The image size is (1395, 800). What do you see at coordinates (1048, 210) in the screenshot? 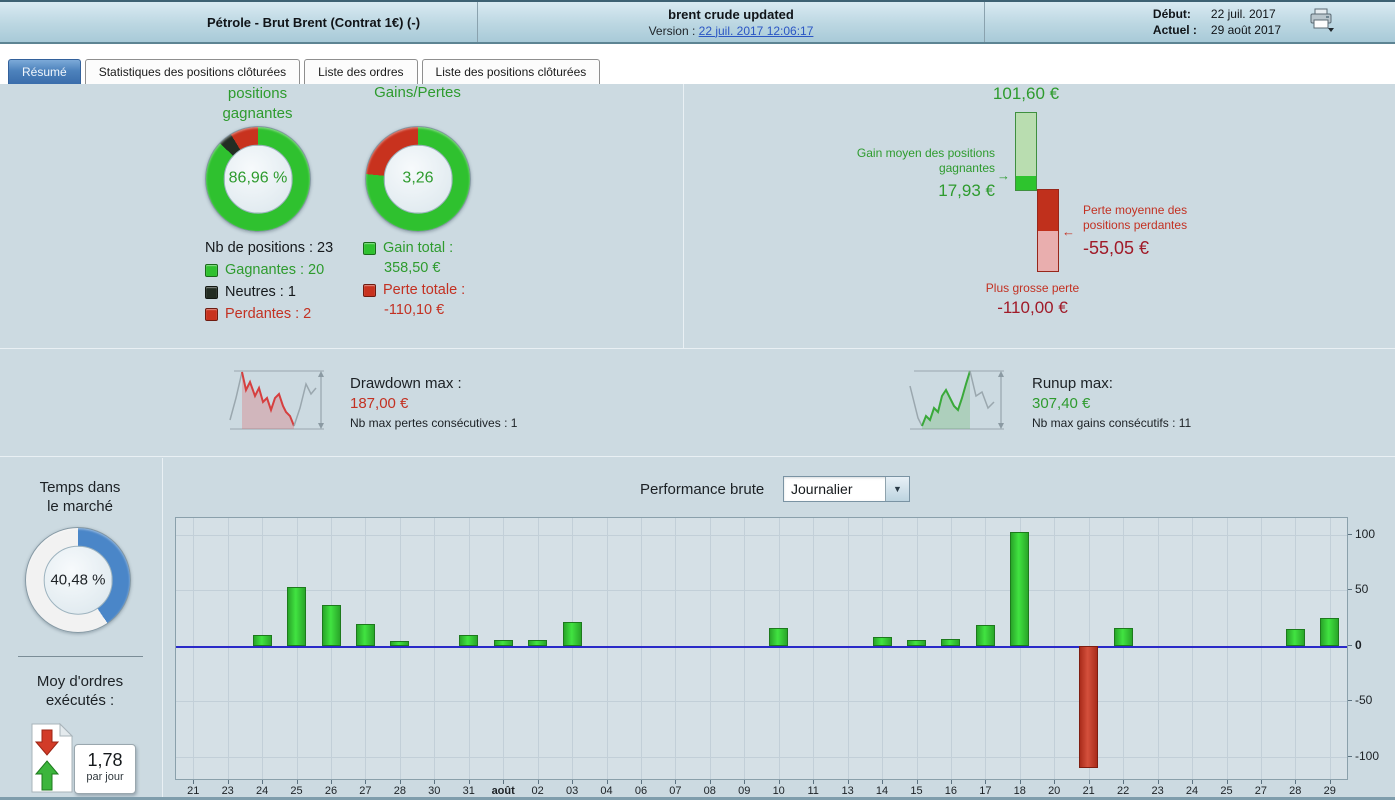
I see `avg-loss-segment` at bounding box center [1048, 210].